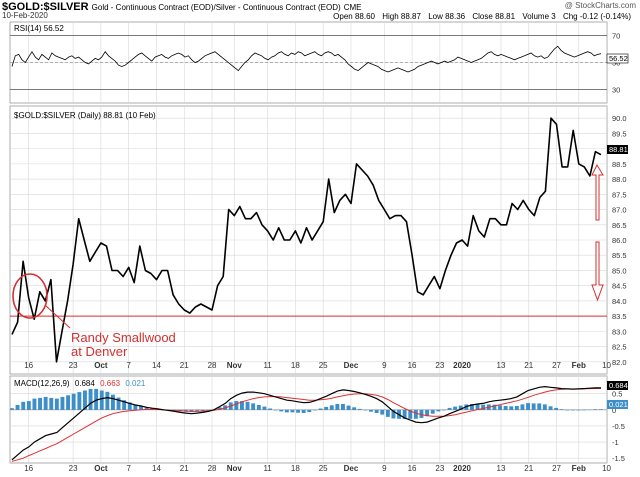  Describe the element at coordinates (556, 365) in the screenshot. I see `x-tick-label: 27` at that location.